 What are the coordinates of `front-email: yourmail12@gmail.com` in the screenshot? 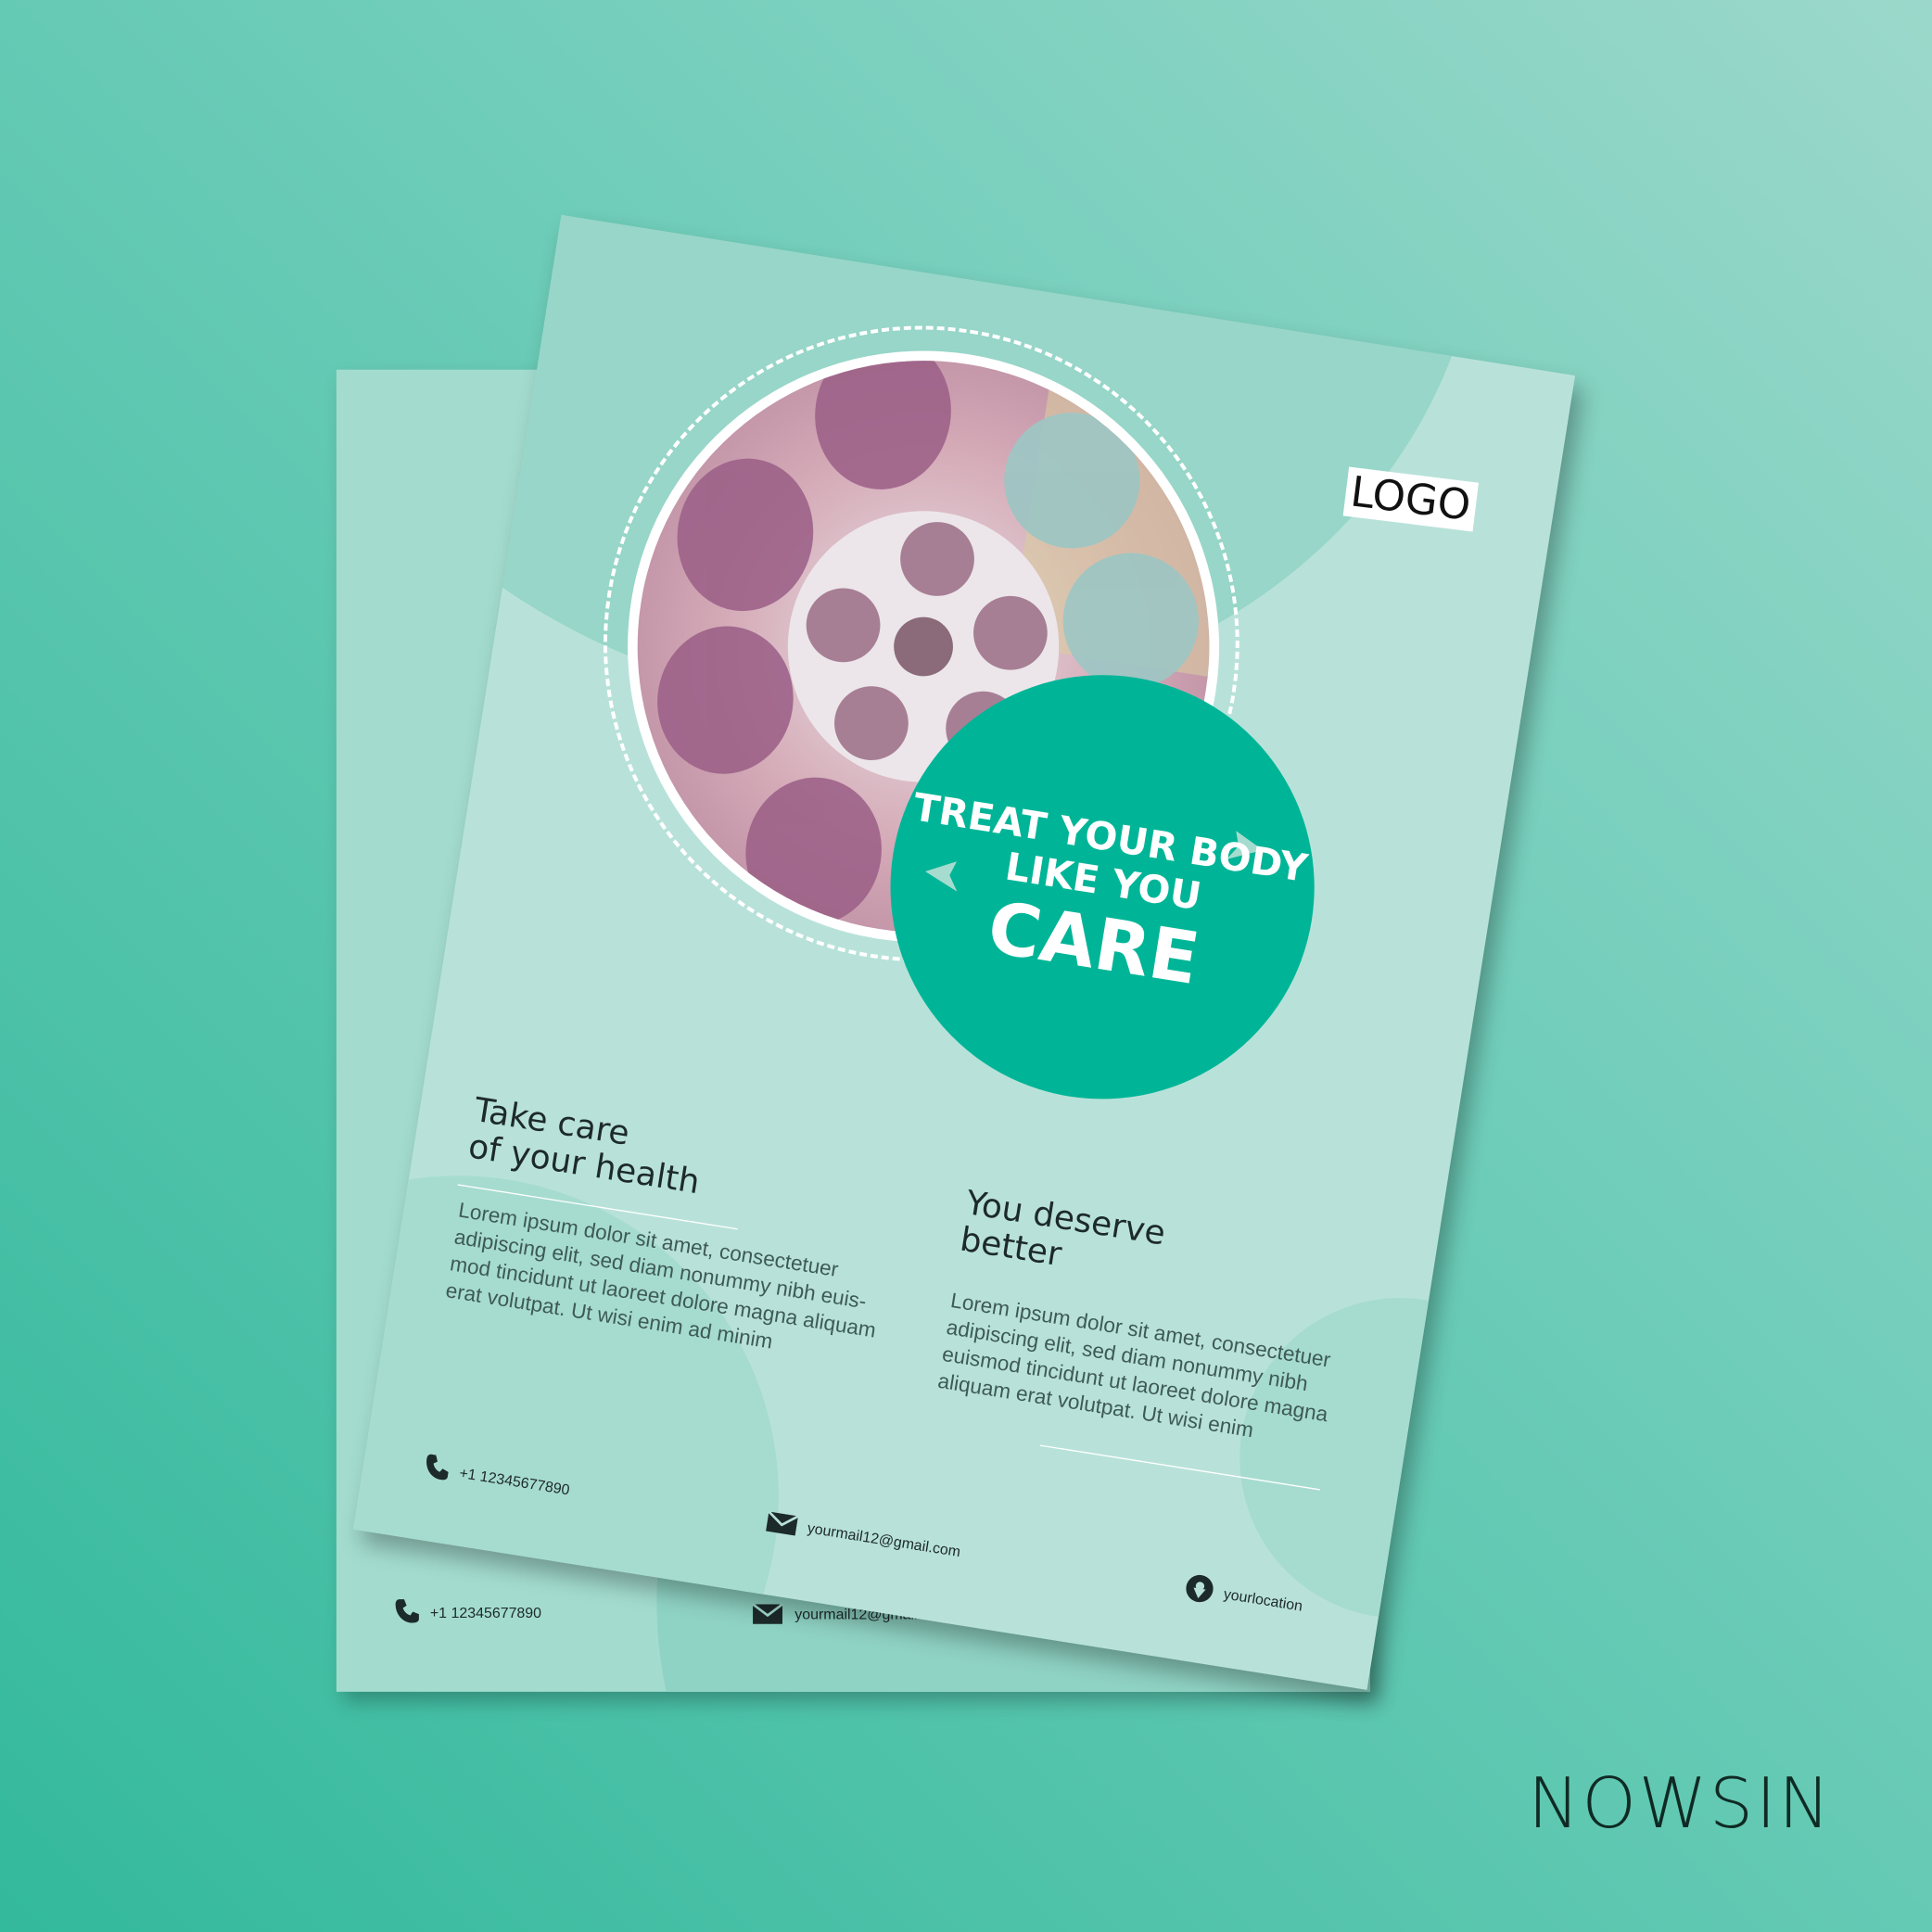 It's located at (884, 1540).